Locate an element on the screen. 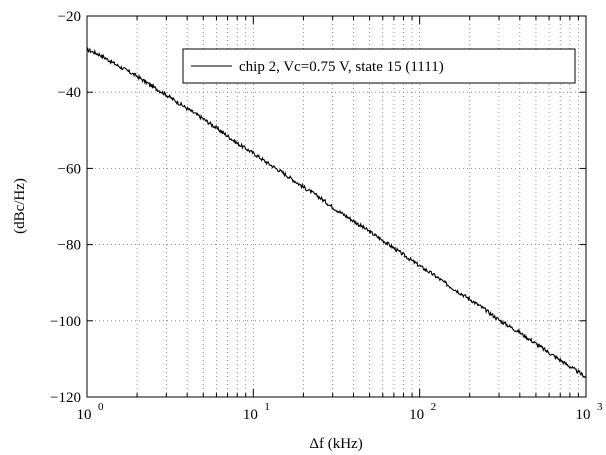 The width and height of the screenshot is (606, 455). y-tick-label: −80 is located at coordinates (69, 246).